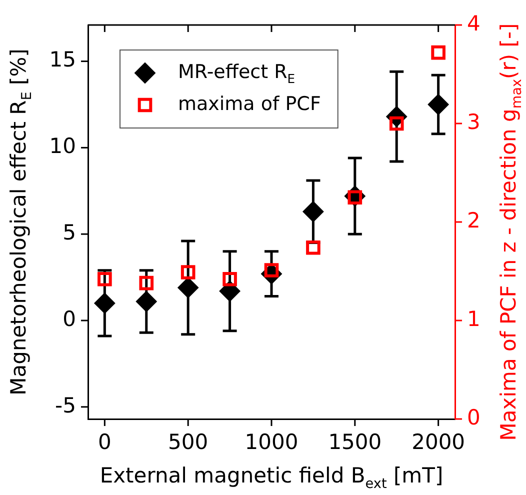  Describe the element at coordinates (249, 103) in the screenshot. I see `legend-label: maxima of PCF` at that location.